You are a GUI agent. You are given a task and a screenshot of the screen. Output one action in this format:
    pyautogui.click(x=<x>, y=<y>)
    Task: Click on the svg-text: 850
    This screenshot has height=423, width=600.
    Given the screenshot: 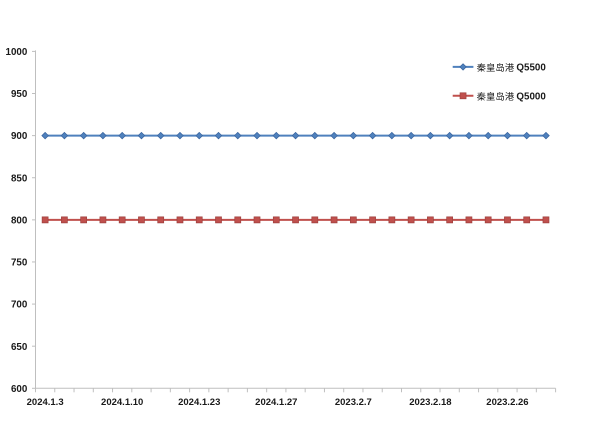 What is the action you would take?
    pyautogui.click(x=19, y=178)
    